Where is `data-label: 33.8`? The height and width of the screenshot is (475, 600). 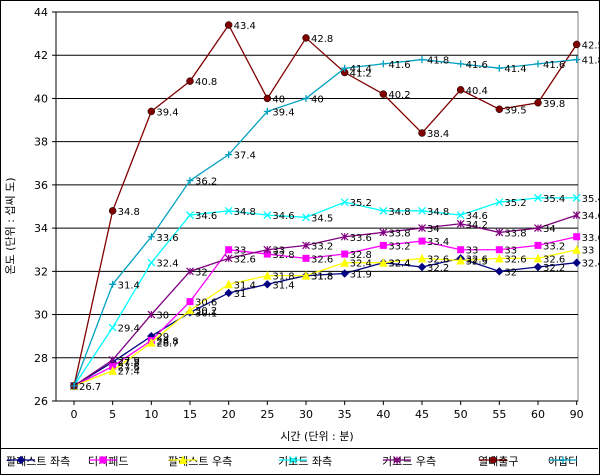
data-label: 33.8 is located at coordinates (399, 233).